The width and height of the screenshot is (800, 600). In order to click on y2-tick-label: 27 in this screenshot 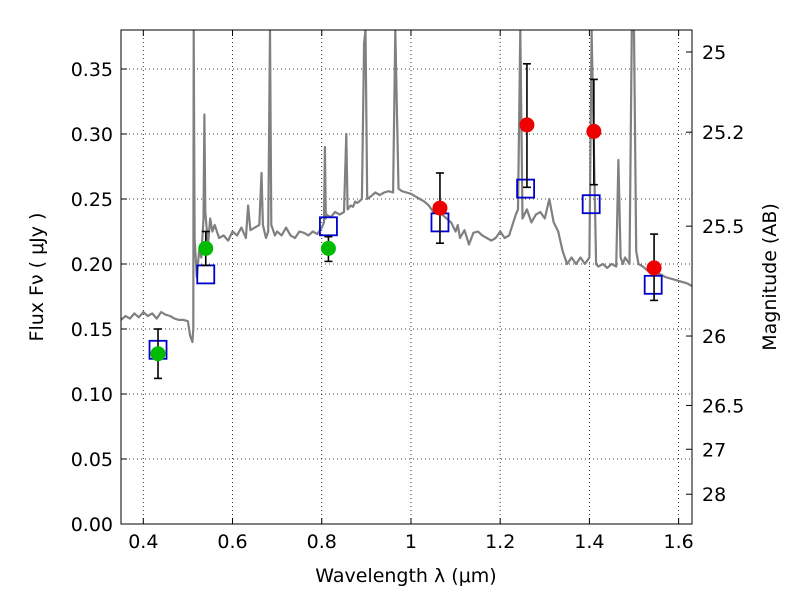, I will do `click(714, 450)`.